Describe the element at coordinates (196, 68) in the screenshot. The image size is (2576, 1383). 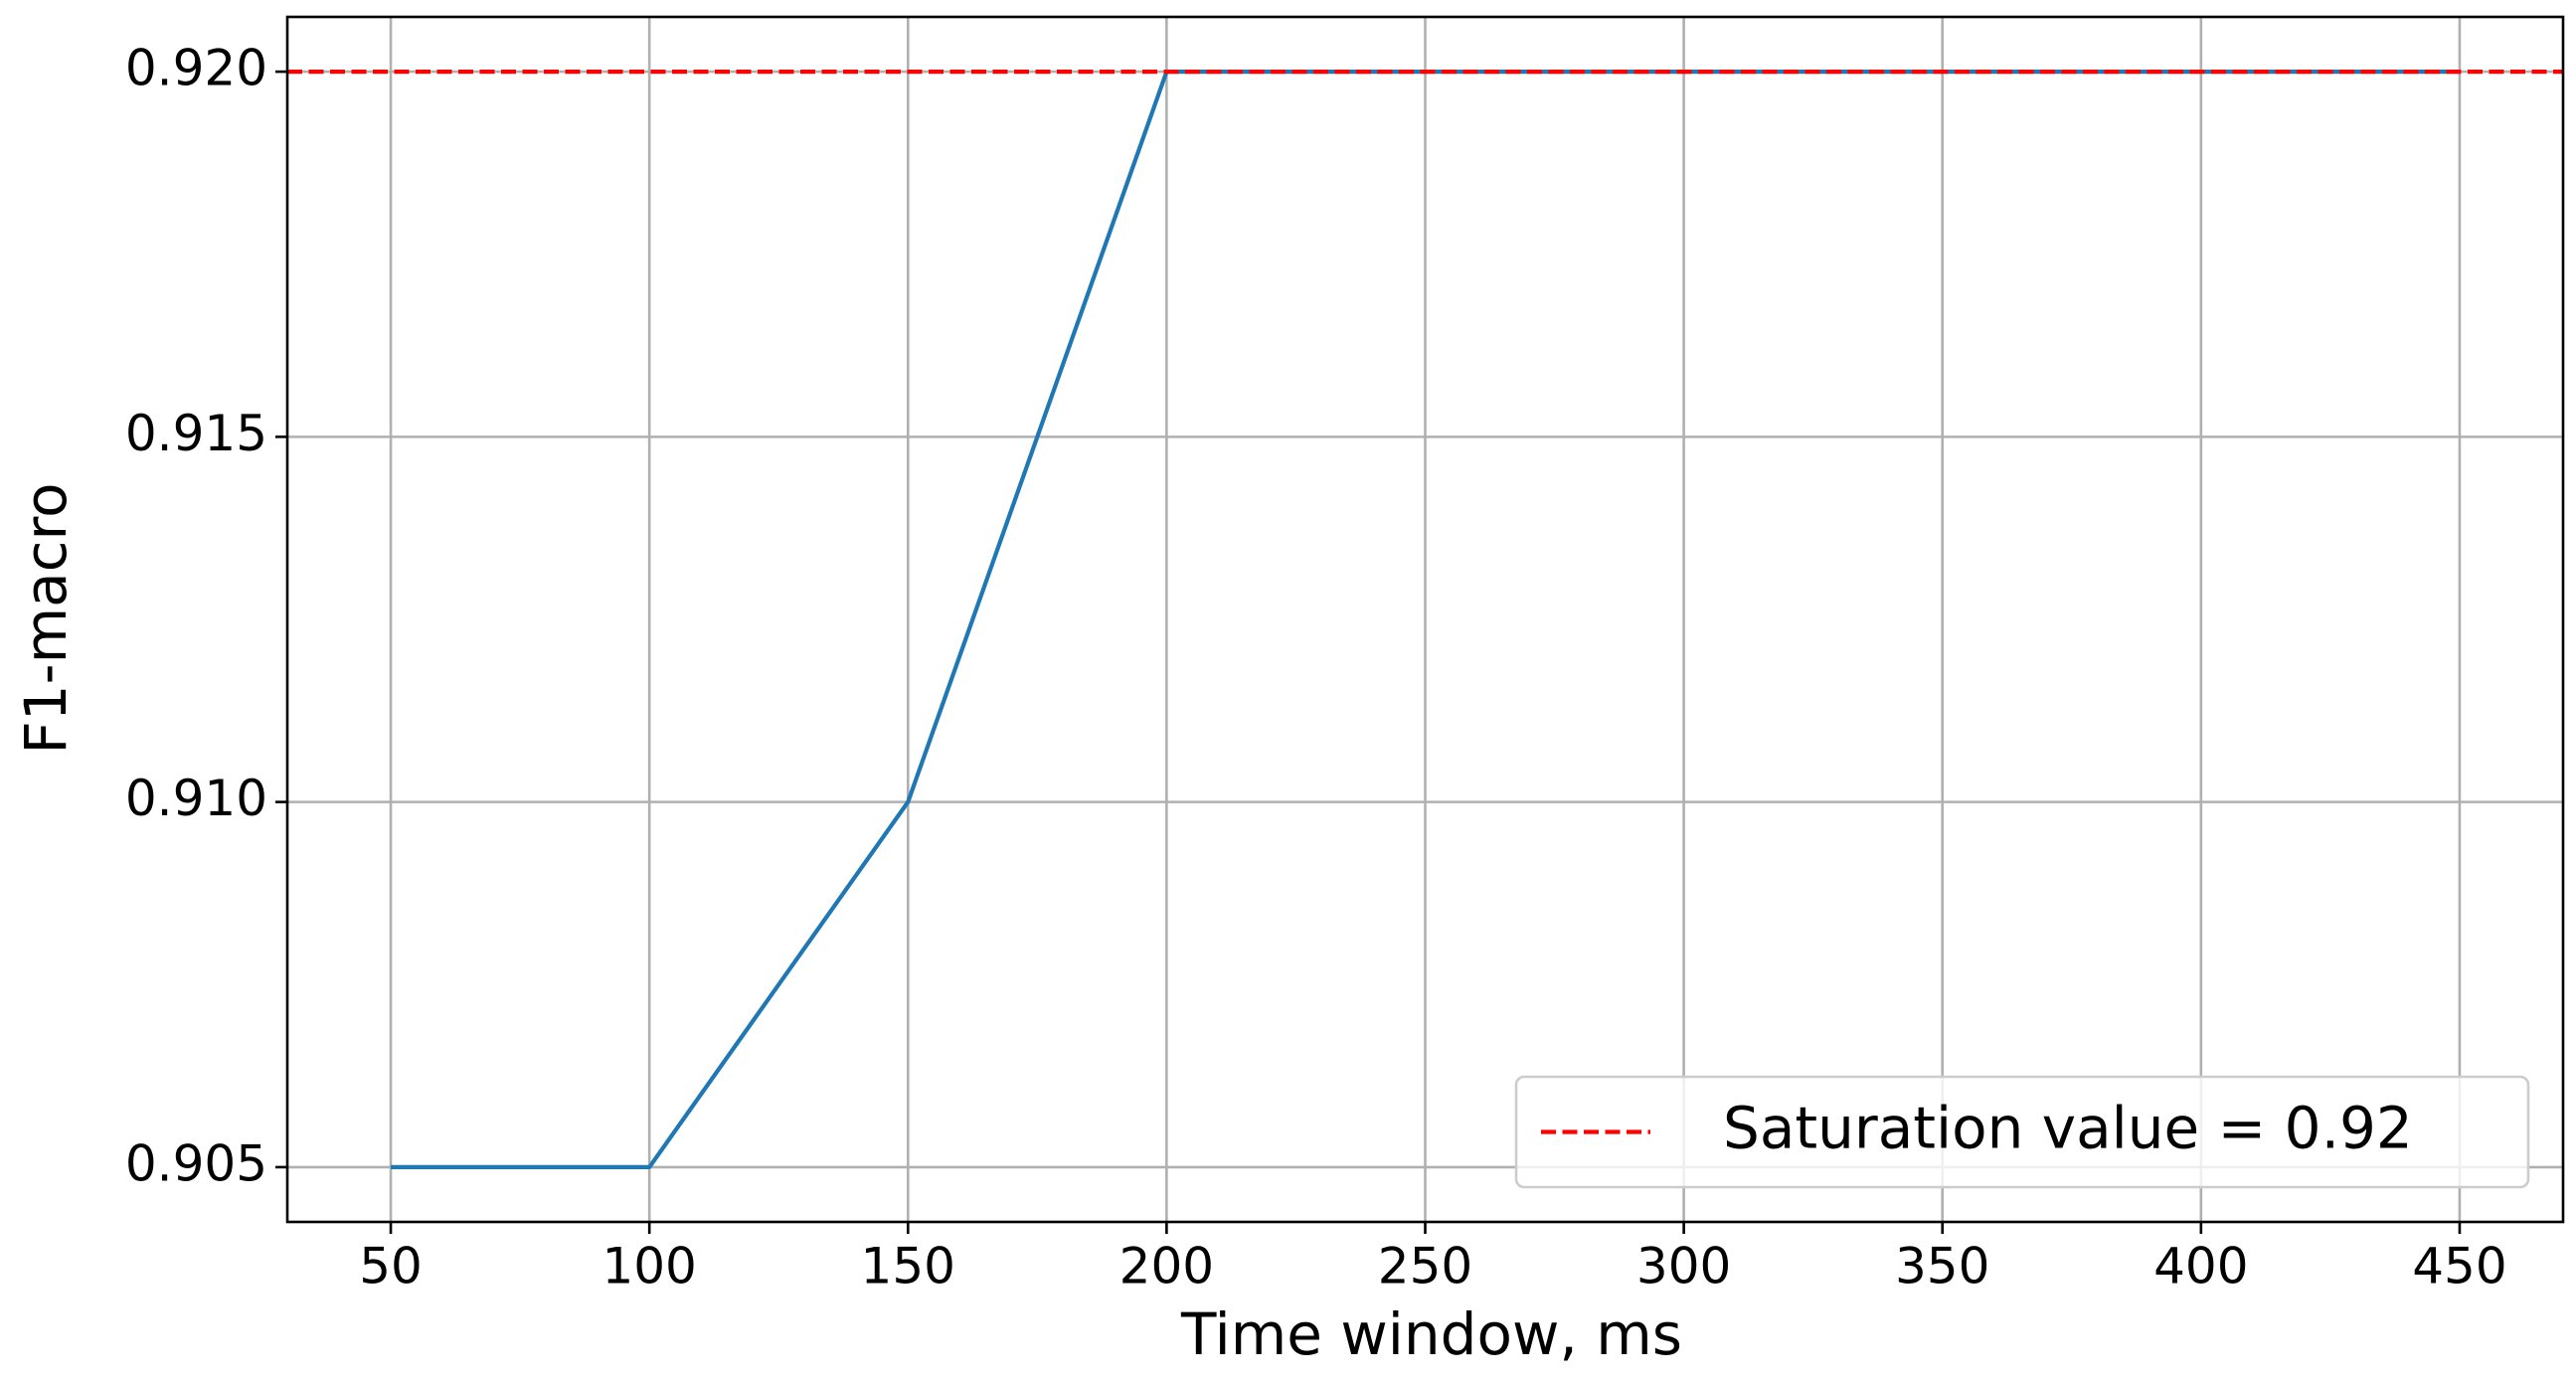
I see `y-tick-label: 0.920` at that location.